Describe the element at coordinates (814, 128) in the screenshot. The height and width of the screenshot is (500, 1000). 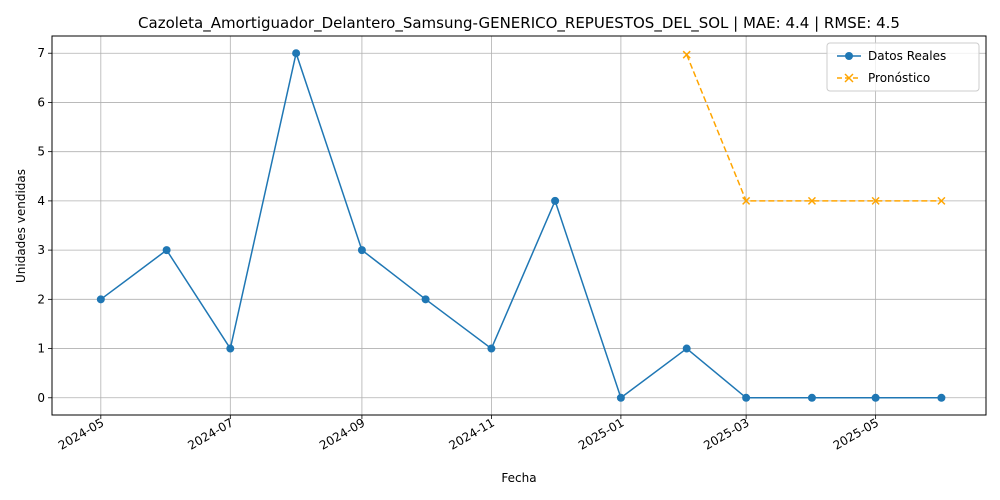
I see `series-line-pronostico` at that location.